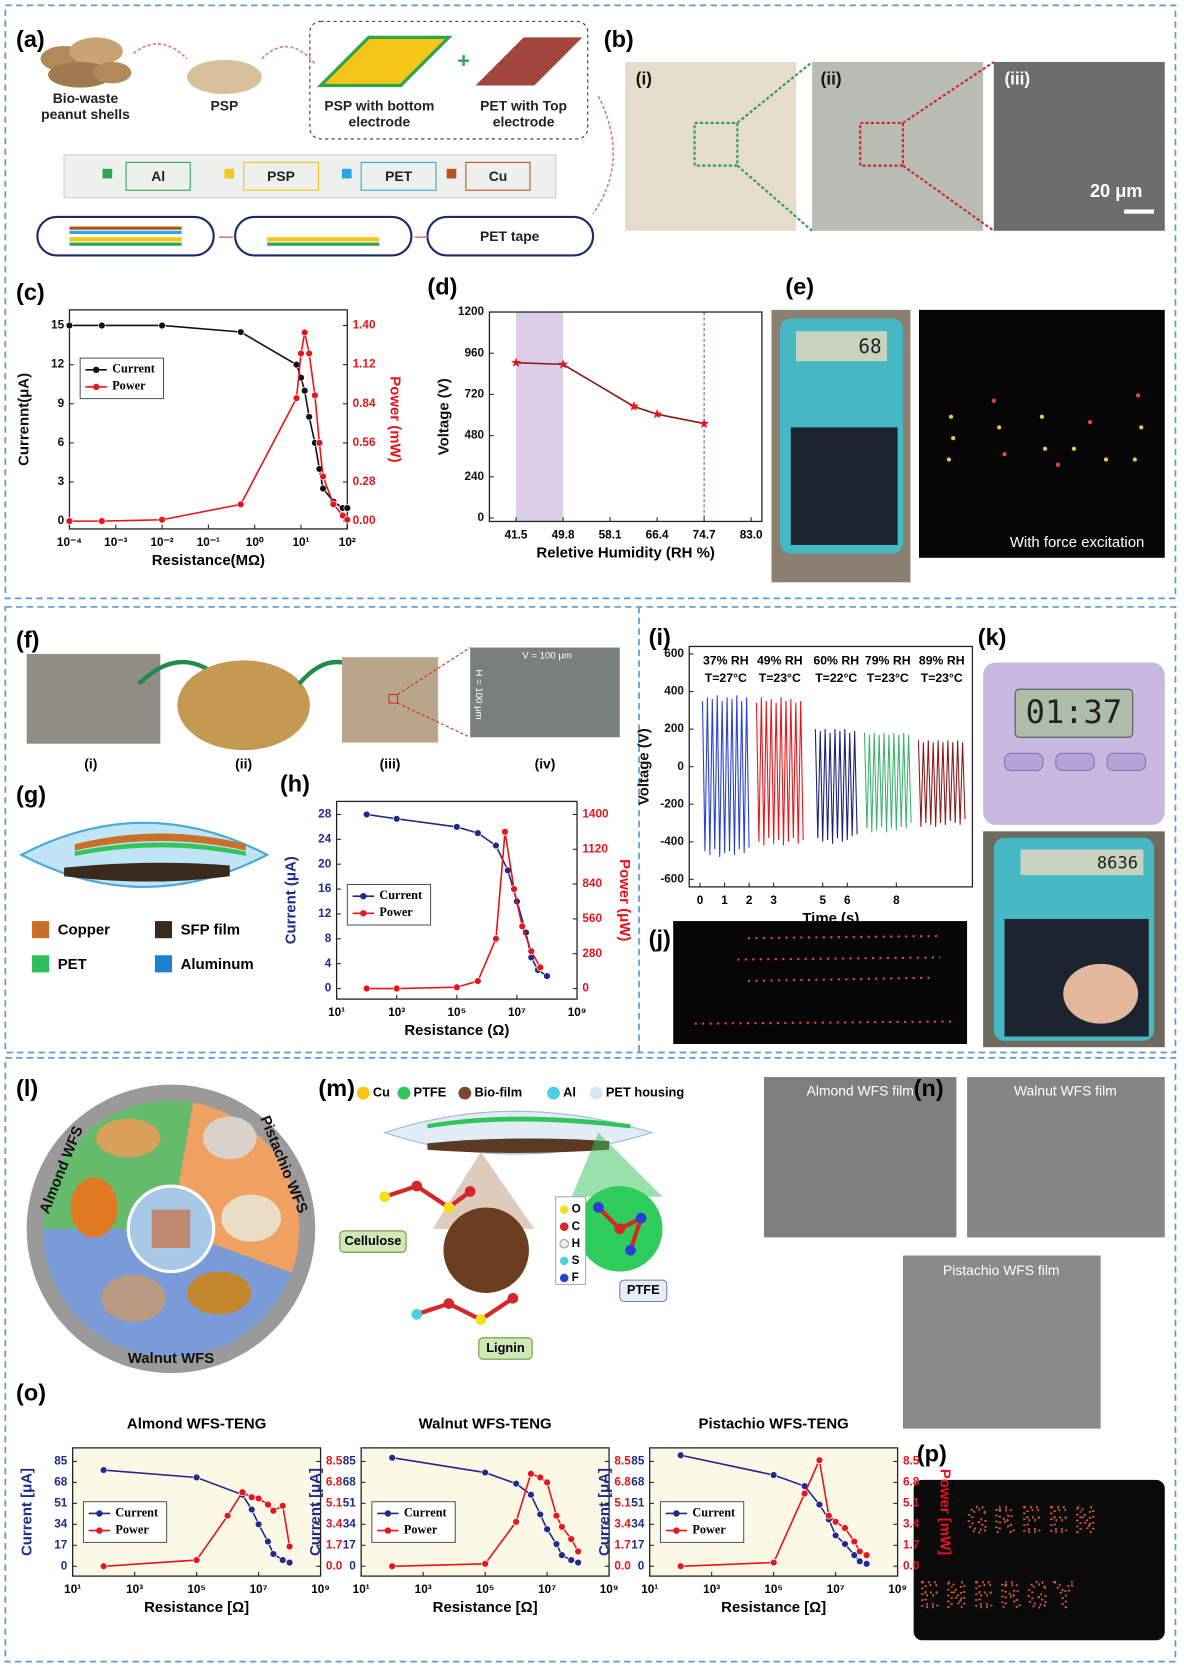  What do you see at coordinates (291, 900) in the screenshot?
I see `y-axis-label: Current (μA)` at bounding box center [291, 900].